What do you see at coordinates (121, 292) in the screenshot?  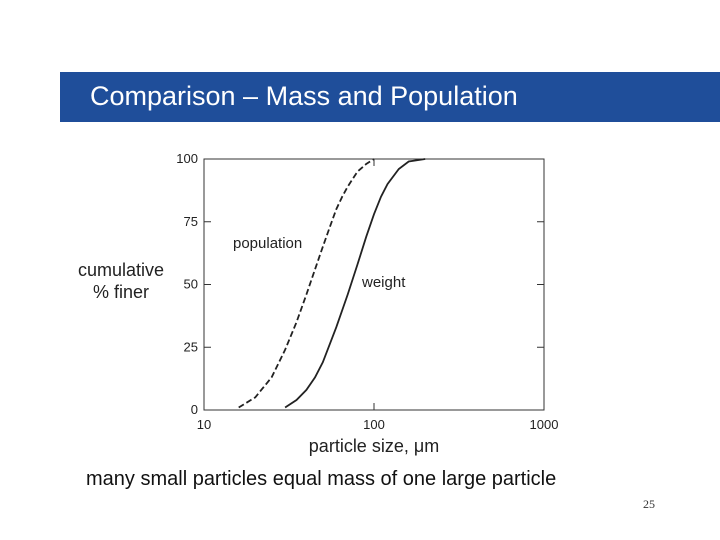 I see `y-axis-label-line: % finer` at bounding box center [121, 292].